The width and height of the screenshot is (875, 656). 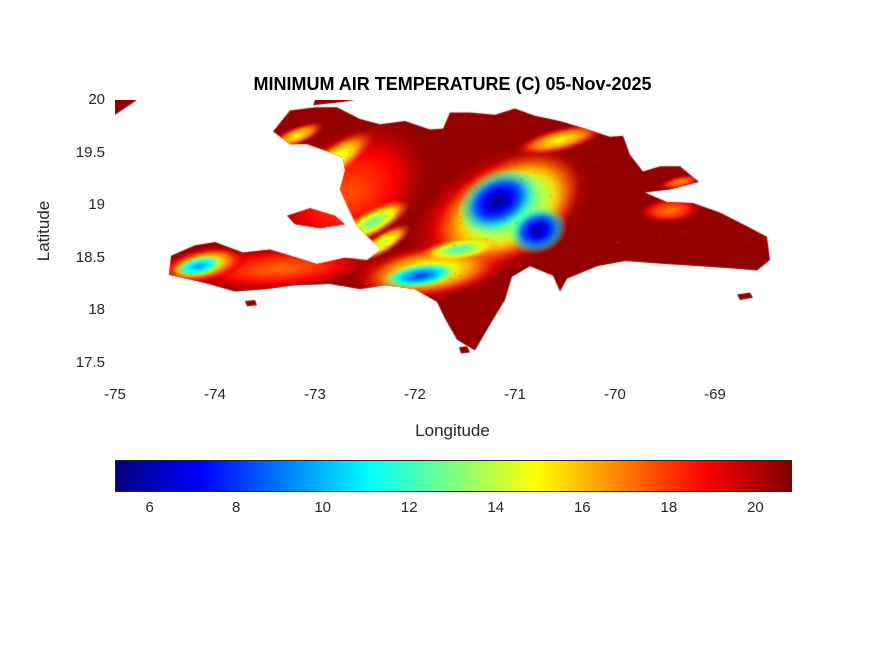 I want to click on y-tick-label: 19.5, so click(x=90, y=152).